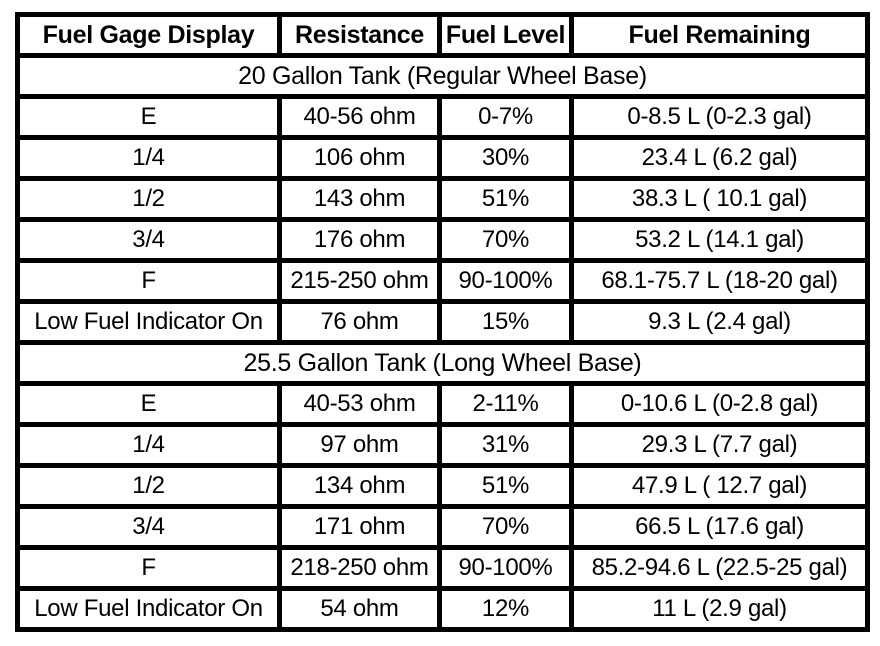 The width and height of the screenshot is (880, 646). Describe the element at coordinates (719, 322) in the screenshot. I see `cell-fuel-remaining: 9.3 L (2.4 gal)` at that location.